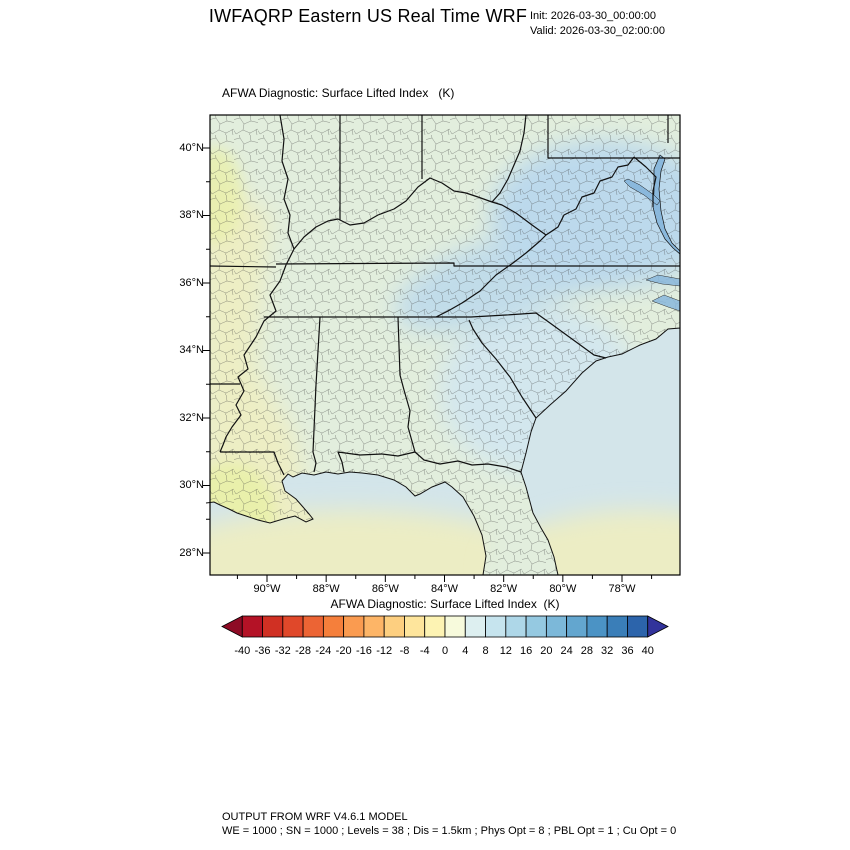  What do you see at coordinates (587, 651) in the screenshot?
I see `colorbar-tick-label: 28` at bounding box center [587, 651].